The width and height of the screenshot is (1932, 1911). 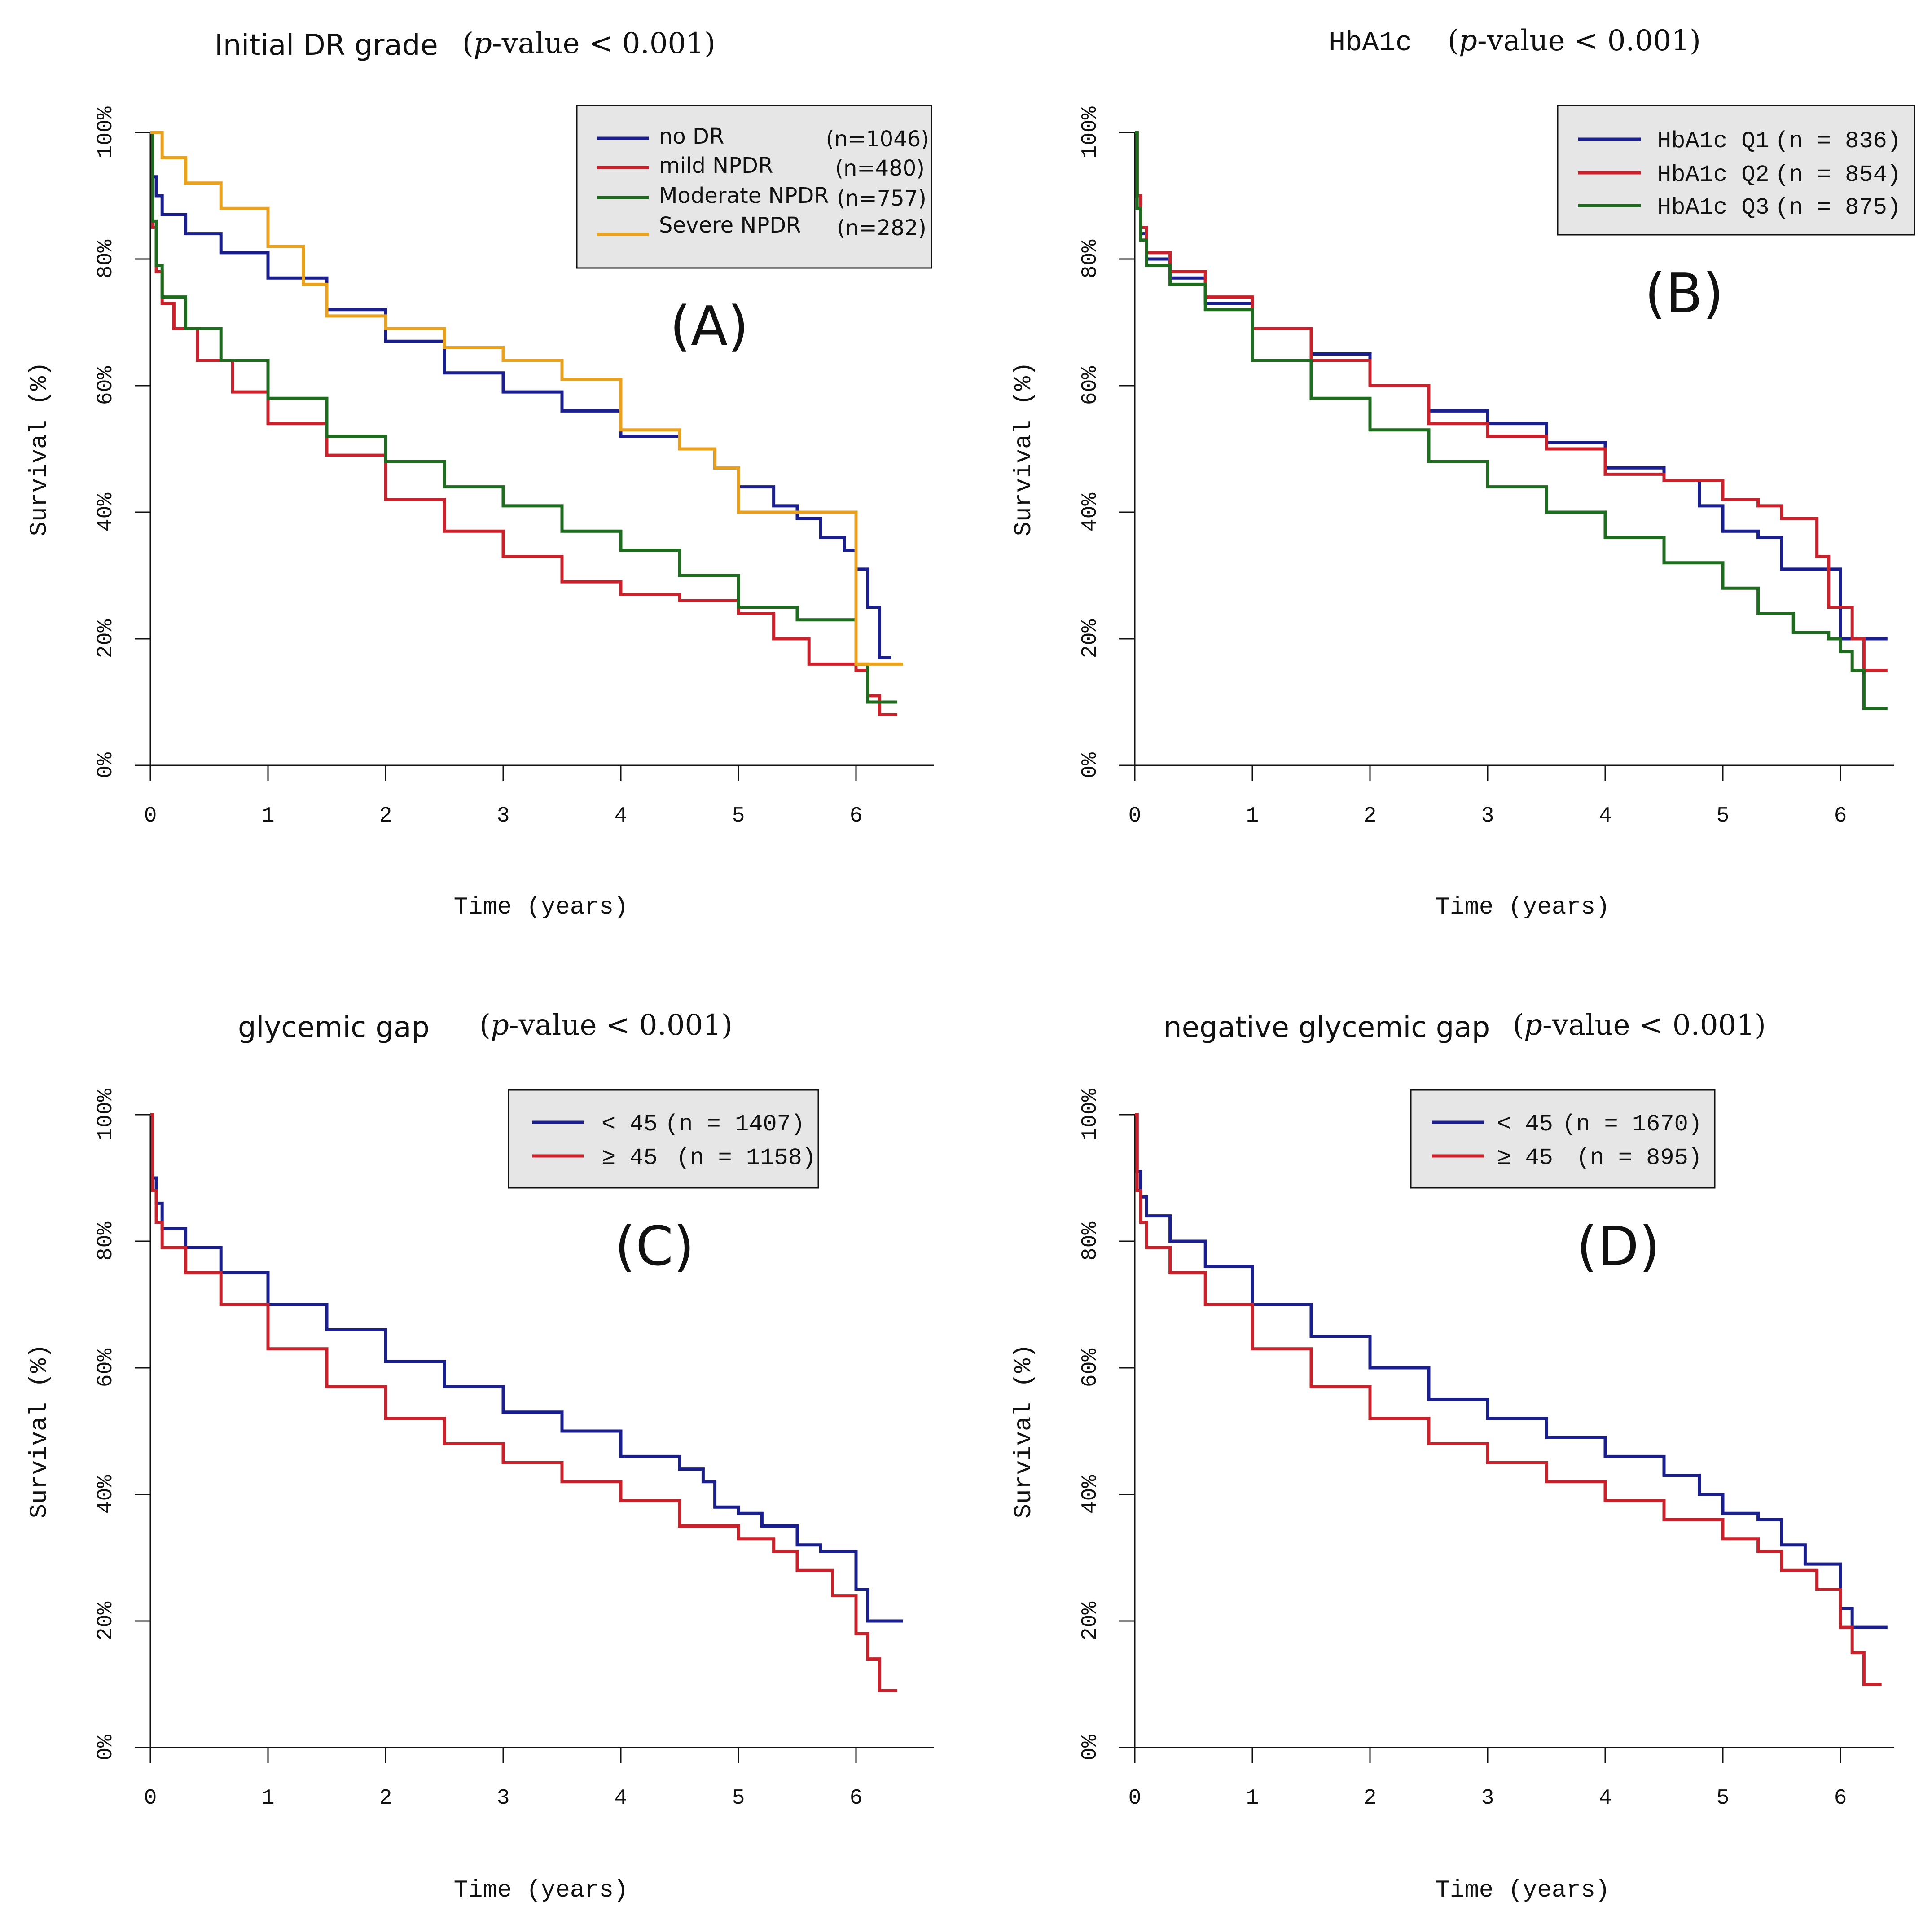 I want to click on legend-entry-severe-npdr: Severe NPDR (n=282), so click(x=761, y=227).